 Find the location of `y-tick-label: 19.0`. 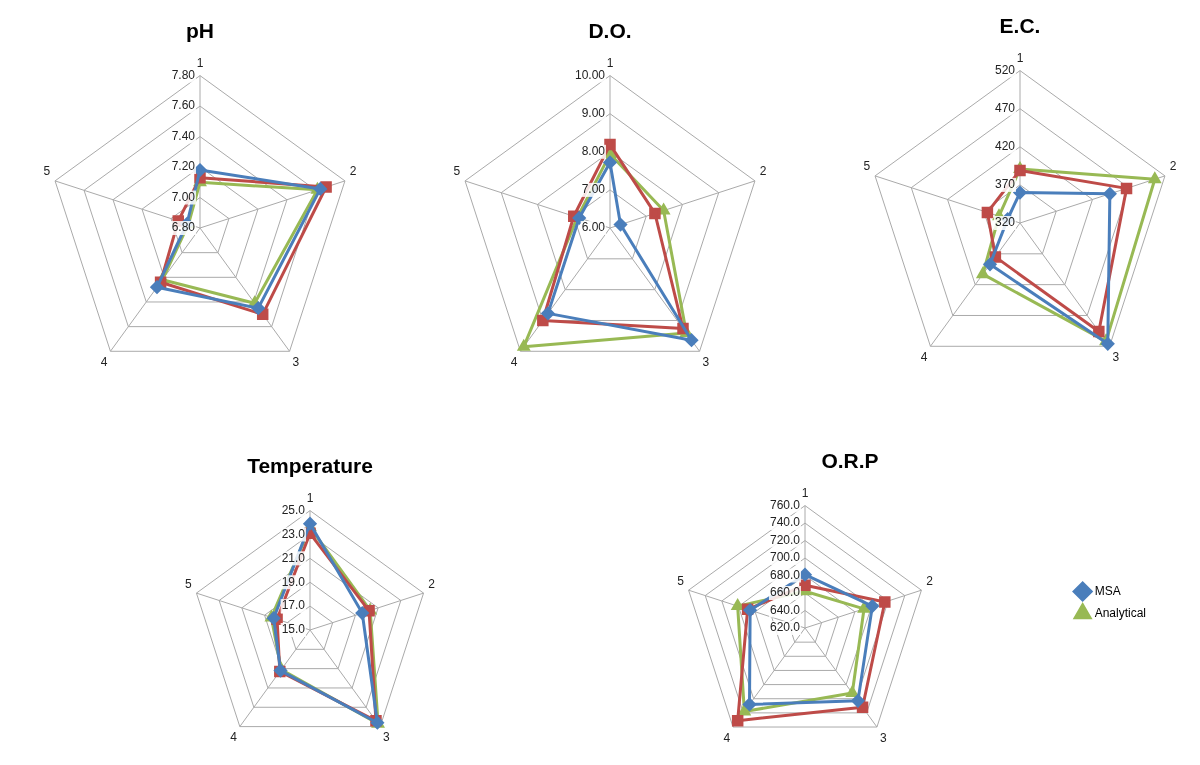

y-tick-label: 19.0 is located at coordinates (293, 581).